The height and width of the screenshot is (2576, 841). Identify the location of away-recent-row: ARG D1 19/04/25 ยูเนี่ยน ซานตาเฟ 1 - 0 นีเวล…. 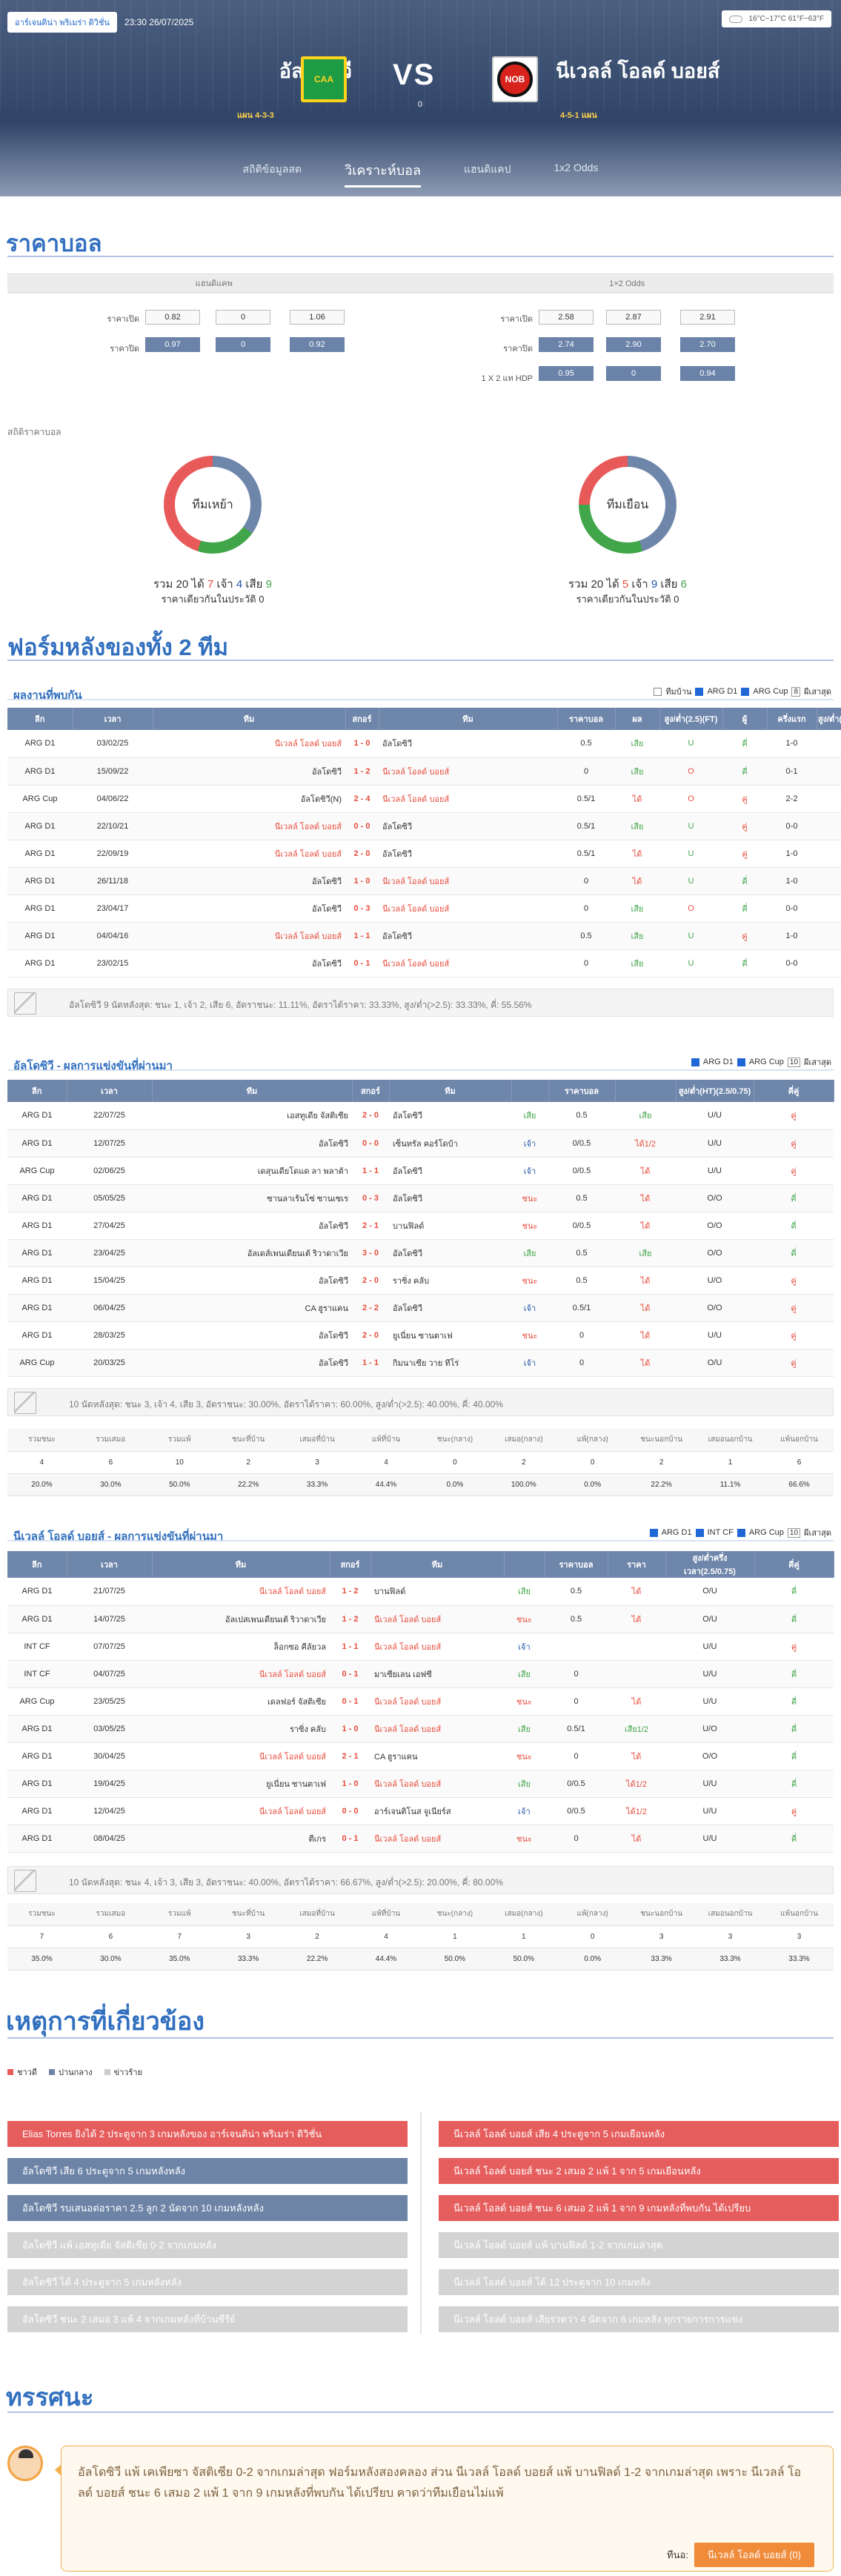
(420, 1784).